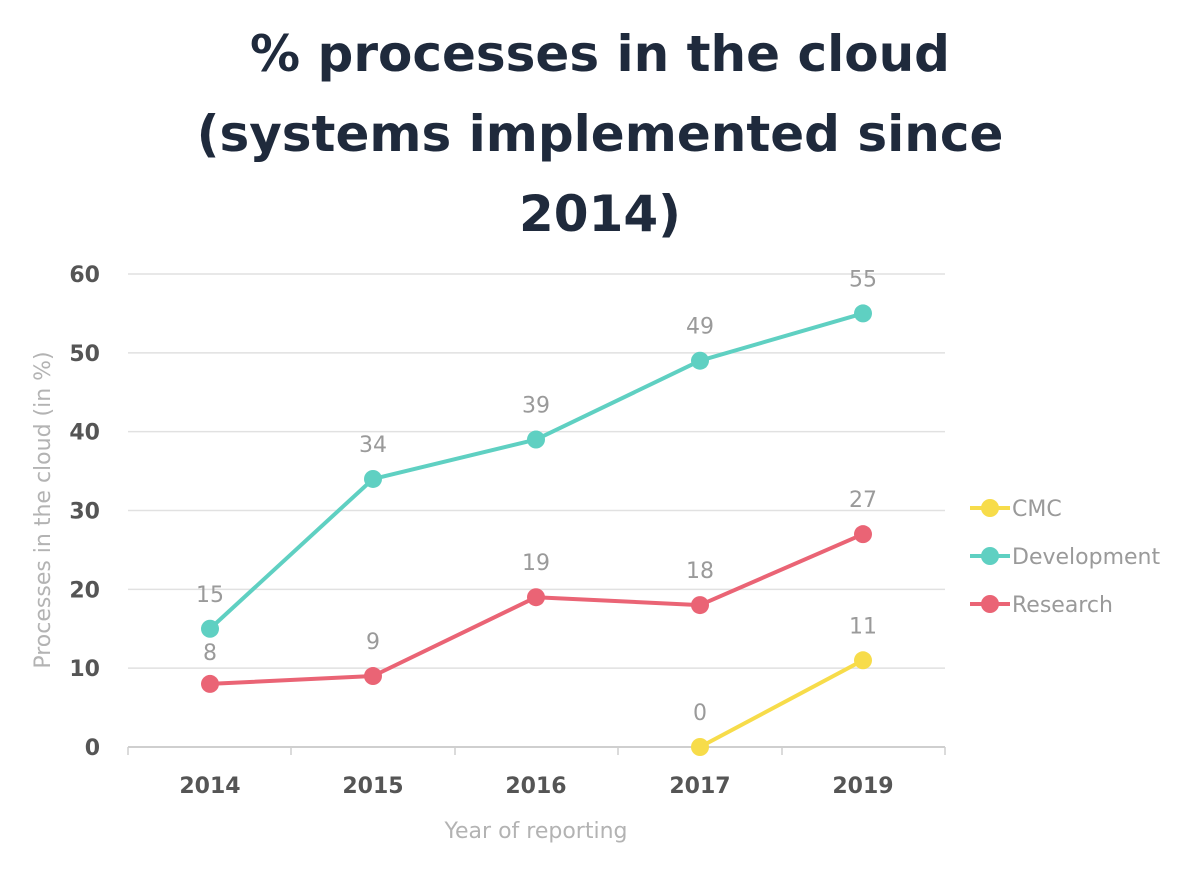 The image size is (1200, 870). I want to click on legend: CMC Development Research, so click(1065, 557).